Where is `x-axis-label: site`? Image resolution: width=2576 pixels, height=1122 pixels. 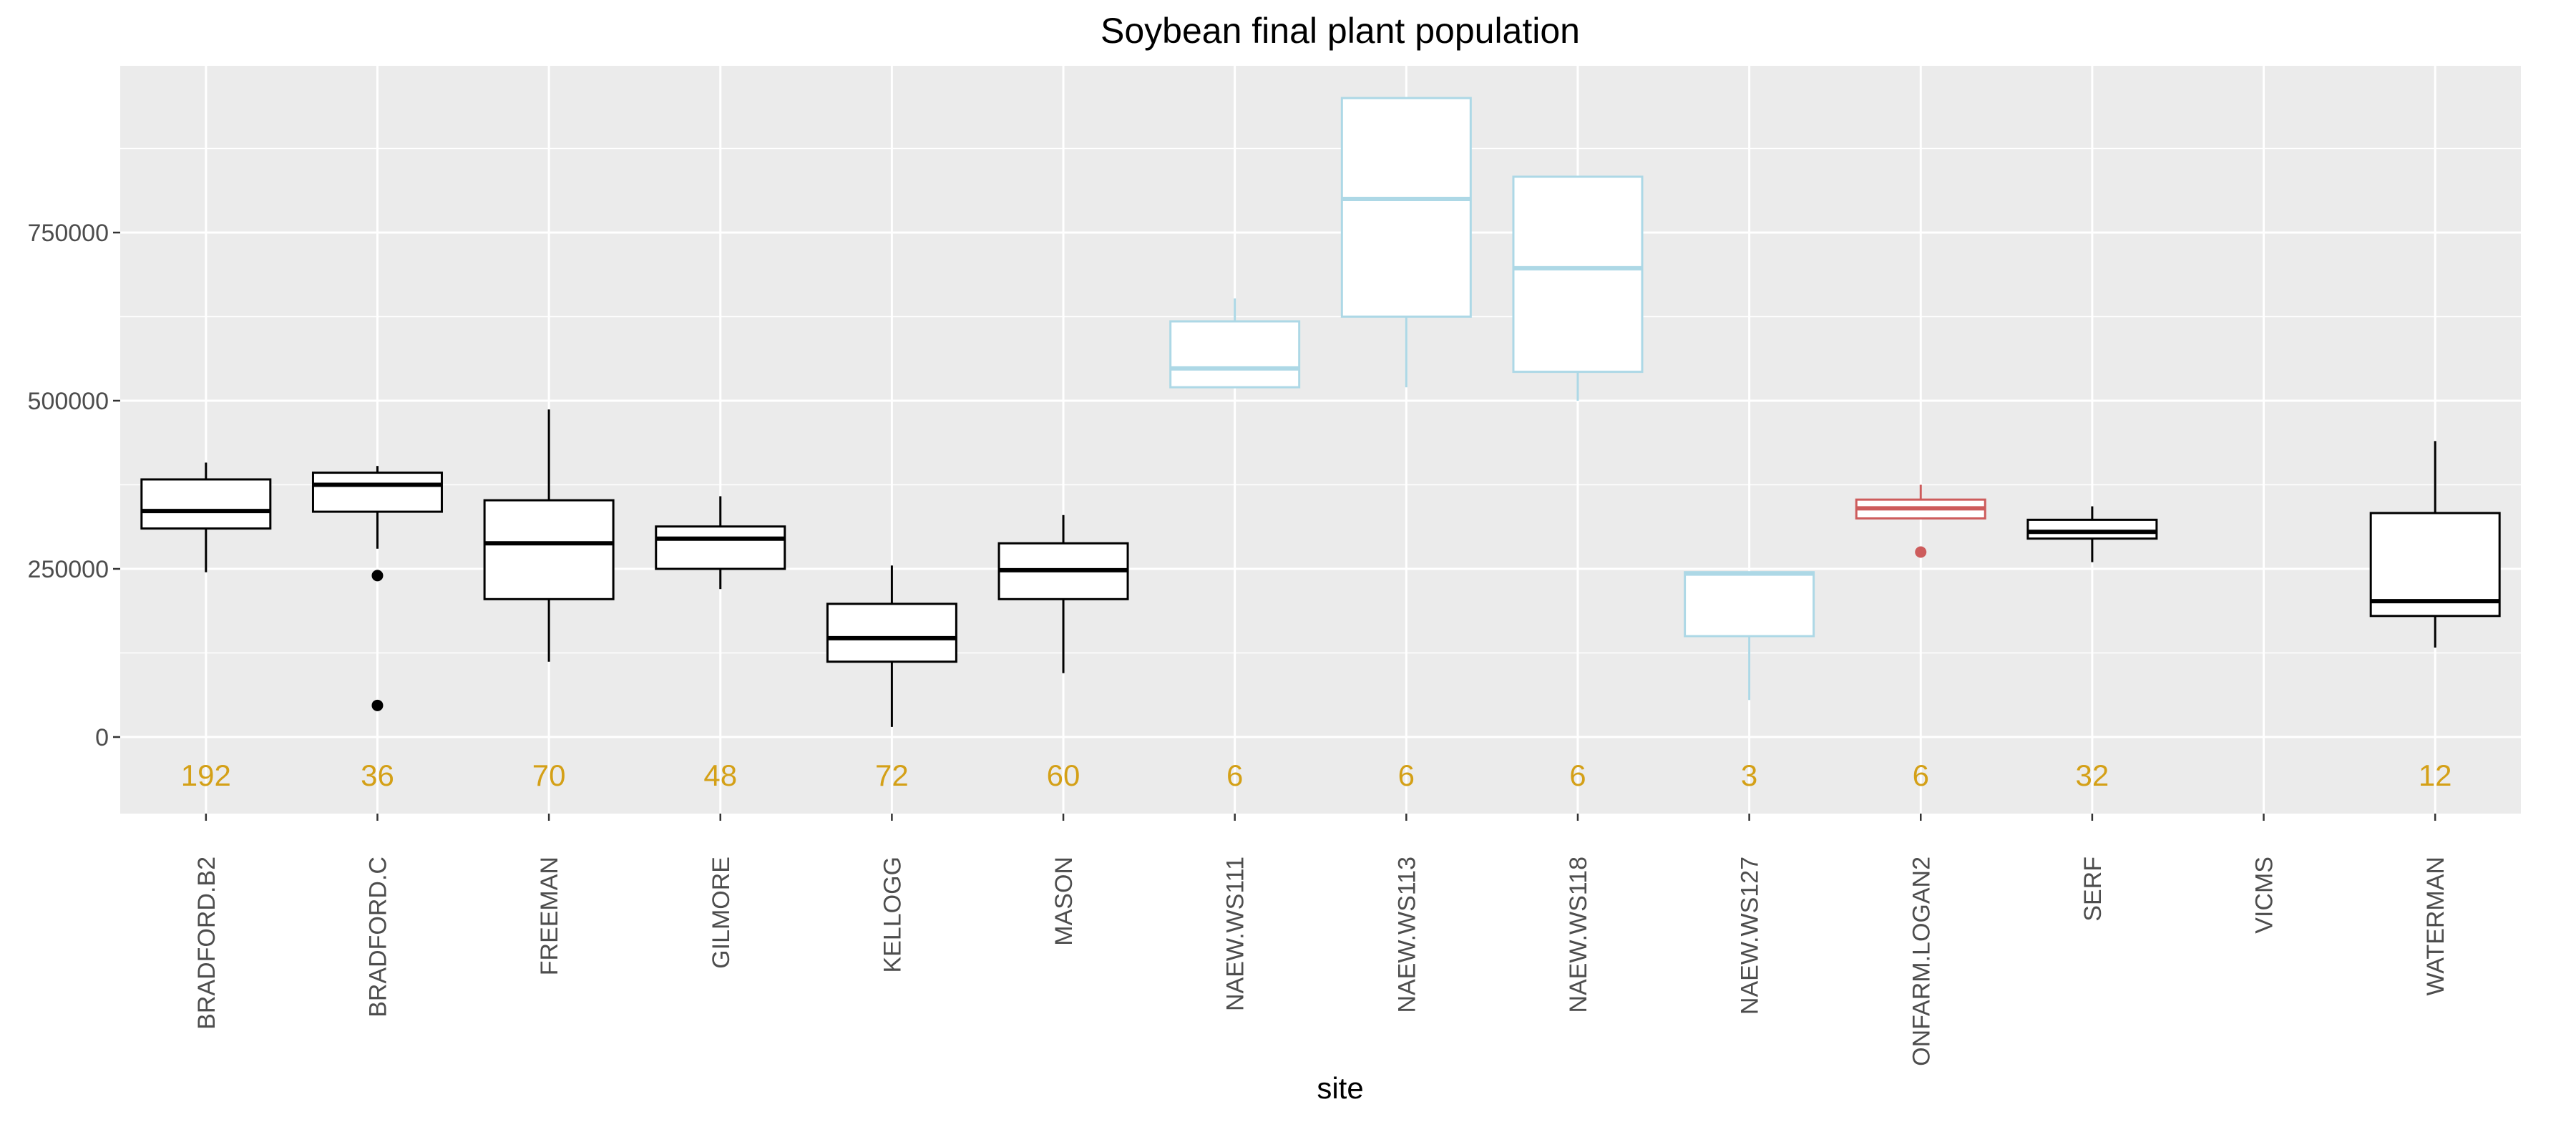 x-axis-label: site is located at coordinates (1340, 1088).